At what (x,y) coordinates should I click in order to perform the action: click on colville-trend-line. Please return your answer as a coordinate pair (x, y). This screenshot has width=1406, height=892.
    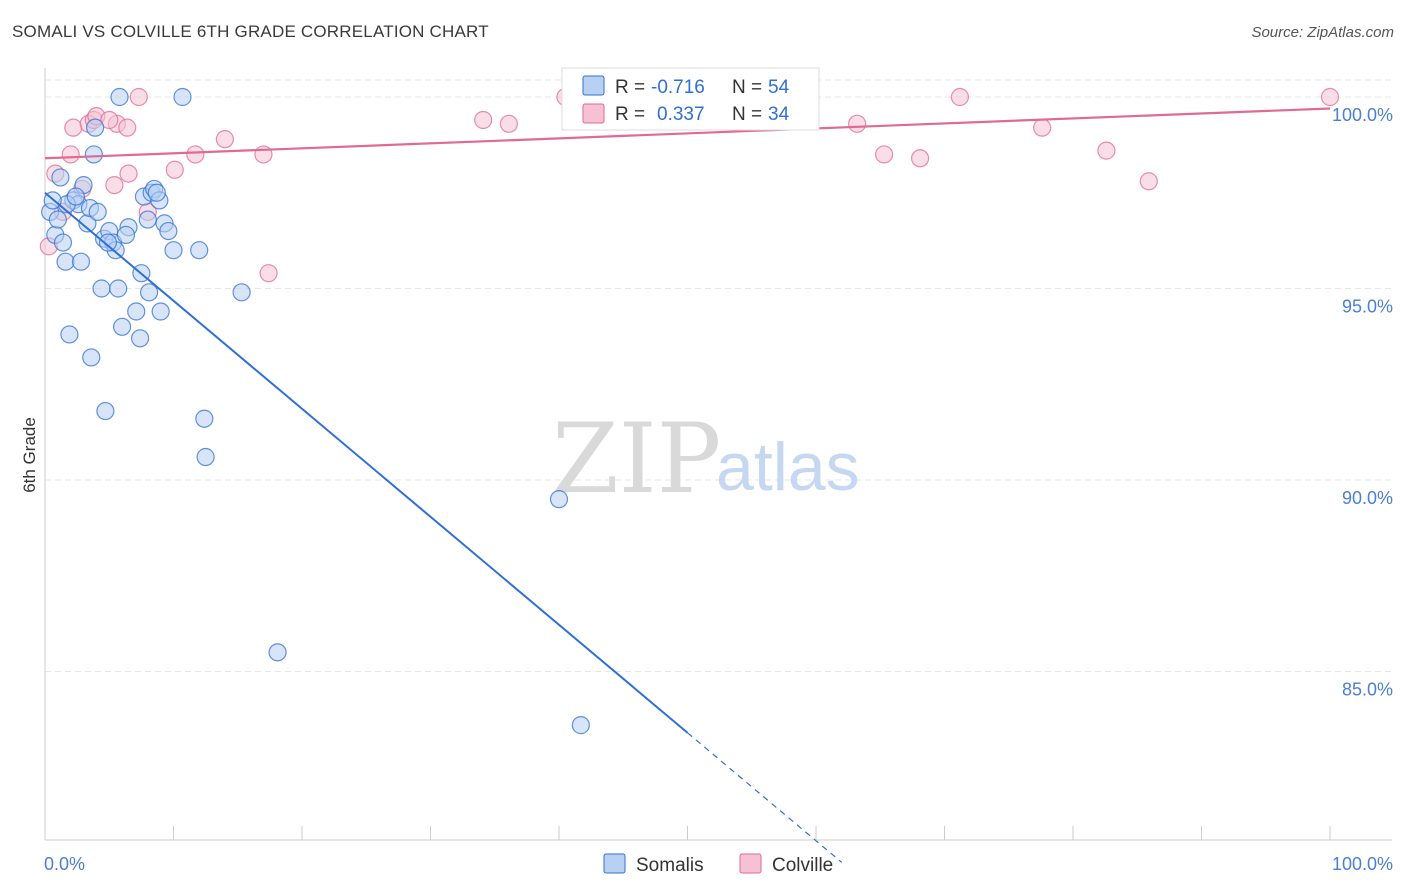
    Looking at the image, I should click on (687, 133).